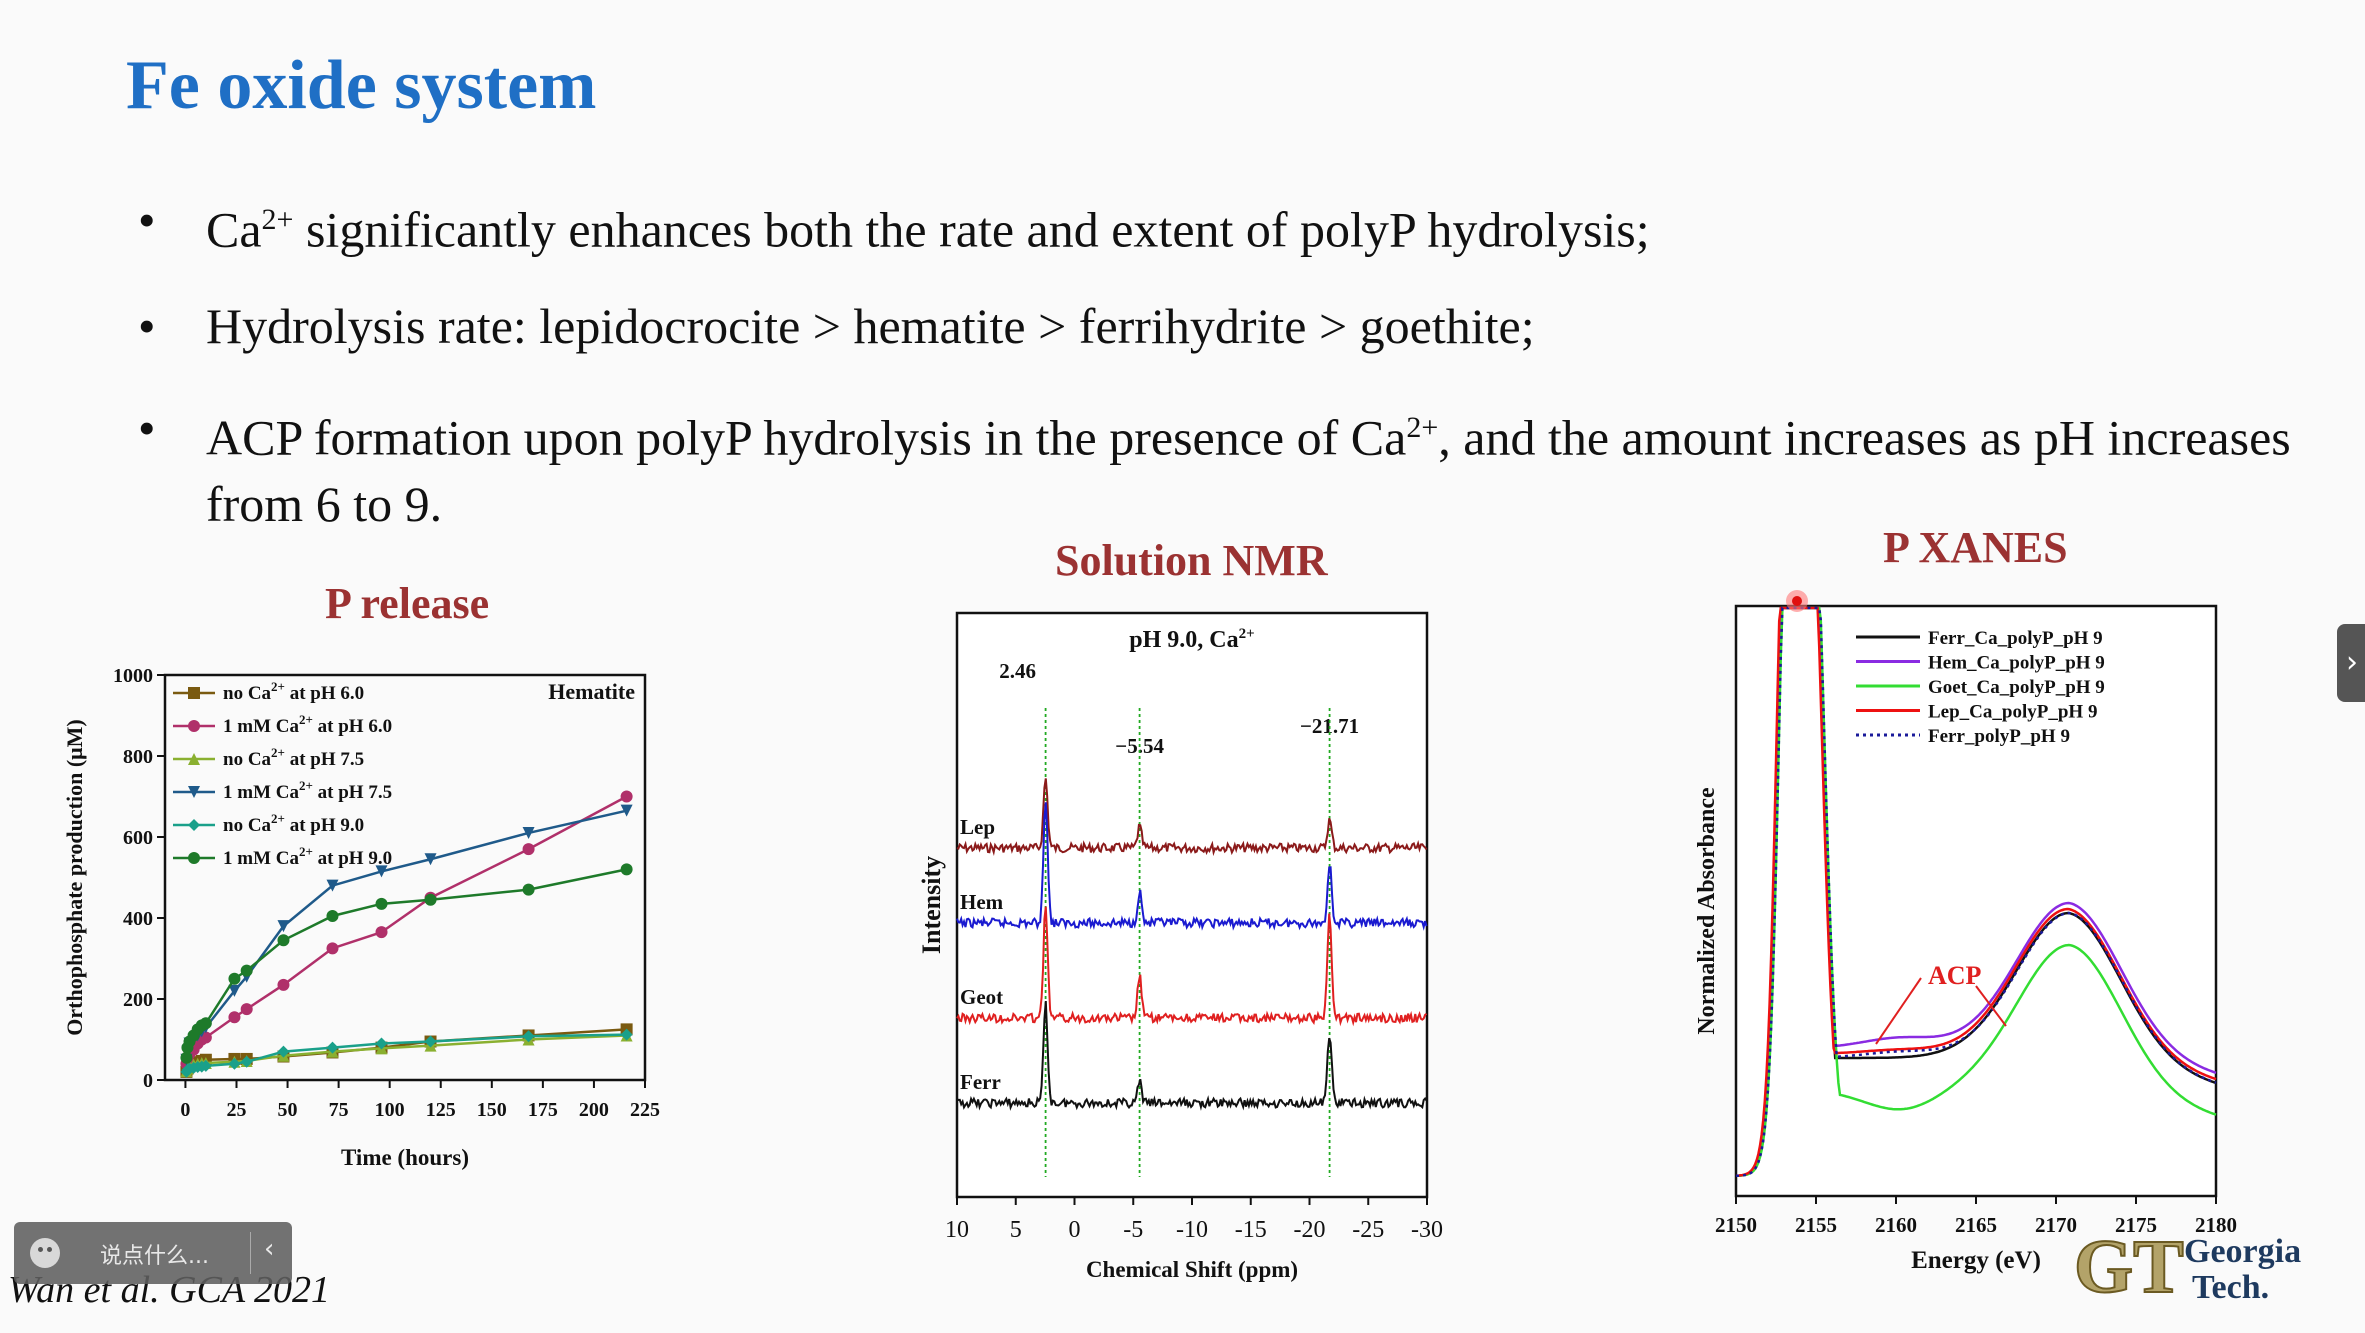 This screenshot has height=1333, width=2365. I want to click on x-tick-label: 2175, so click(2136, 1225).